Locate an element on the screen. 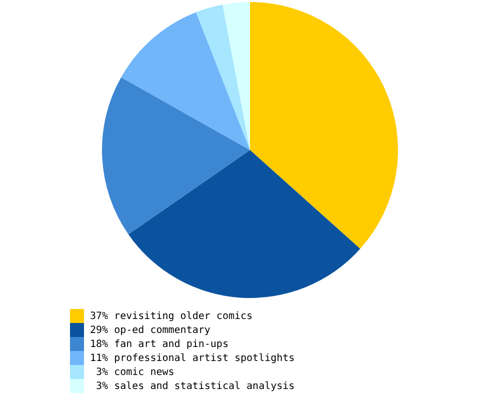 This screenshot has height=400, width=500. legend-label: 37% revisiting older comics is located at coordinates (171, 316).